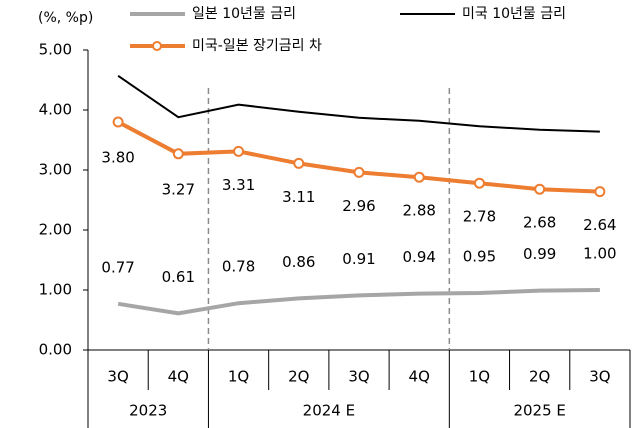 The width and height of the screenshot is (639, 428). Describe the element at coordinates (157, 46) in the screenshot. I see `legend-marker` at that location.